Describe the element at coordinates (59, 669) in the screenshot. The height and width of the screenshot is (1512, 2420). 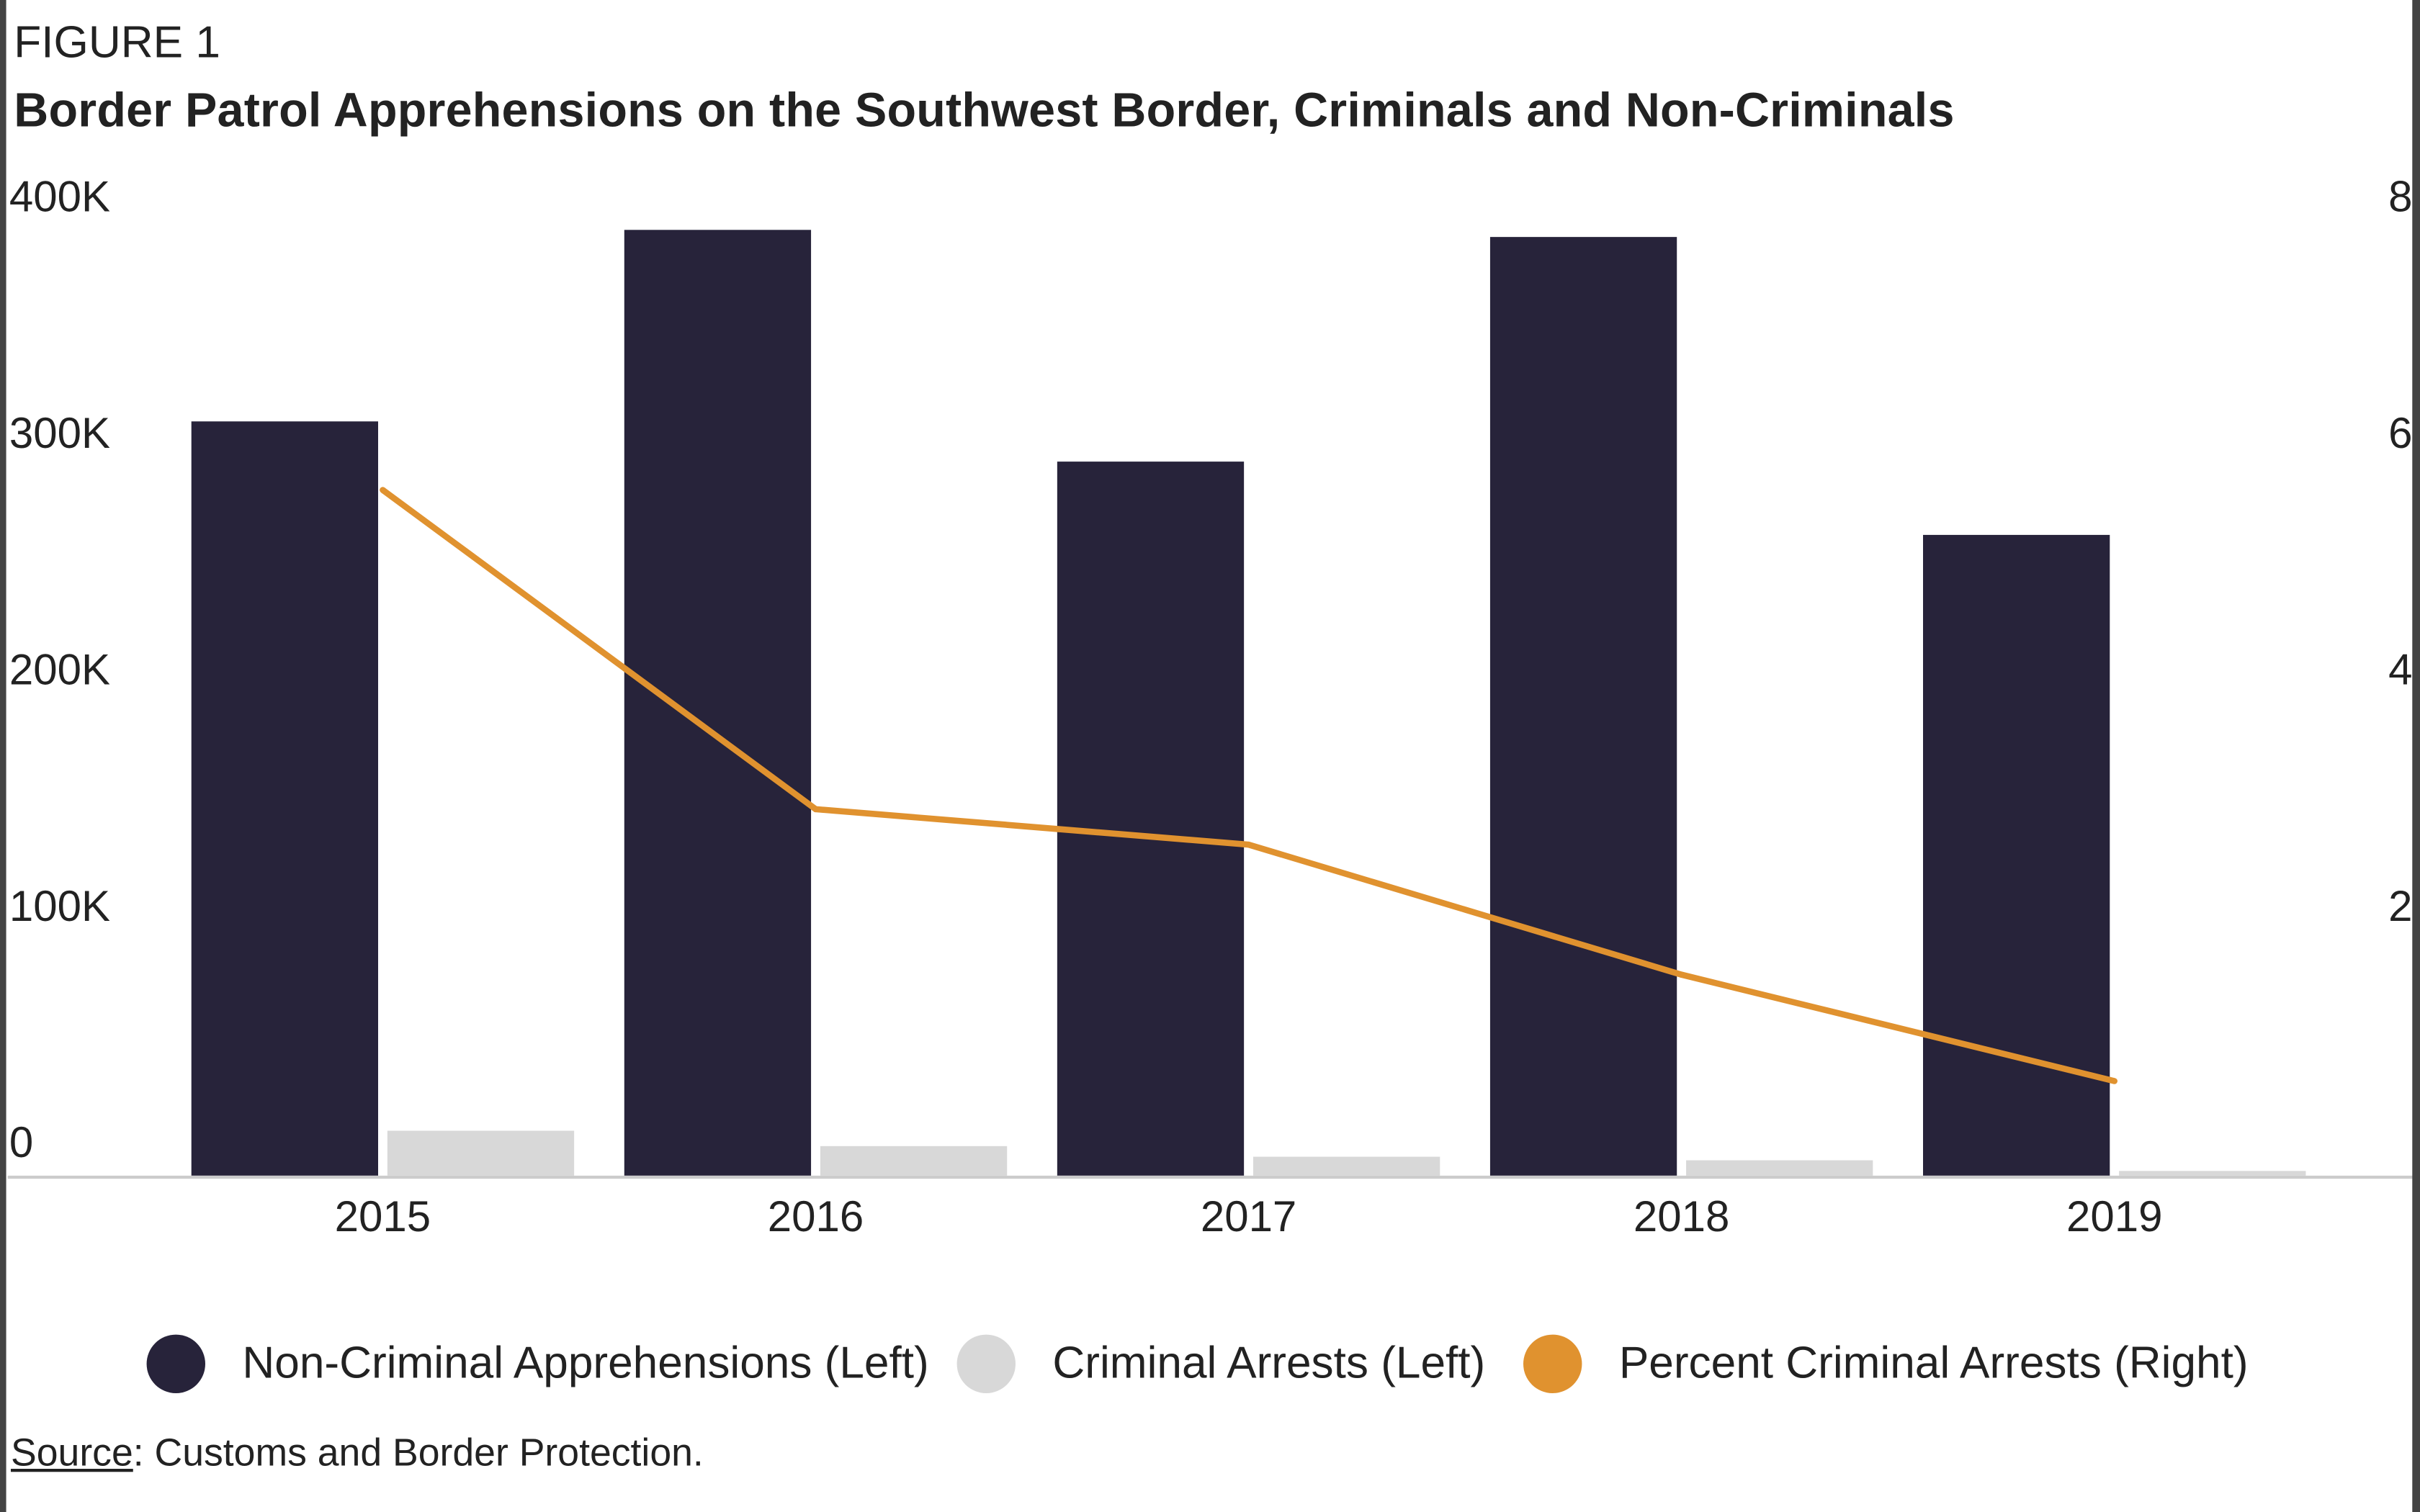
I see `y-left-tick-label: 200K` at that location.